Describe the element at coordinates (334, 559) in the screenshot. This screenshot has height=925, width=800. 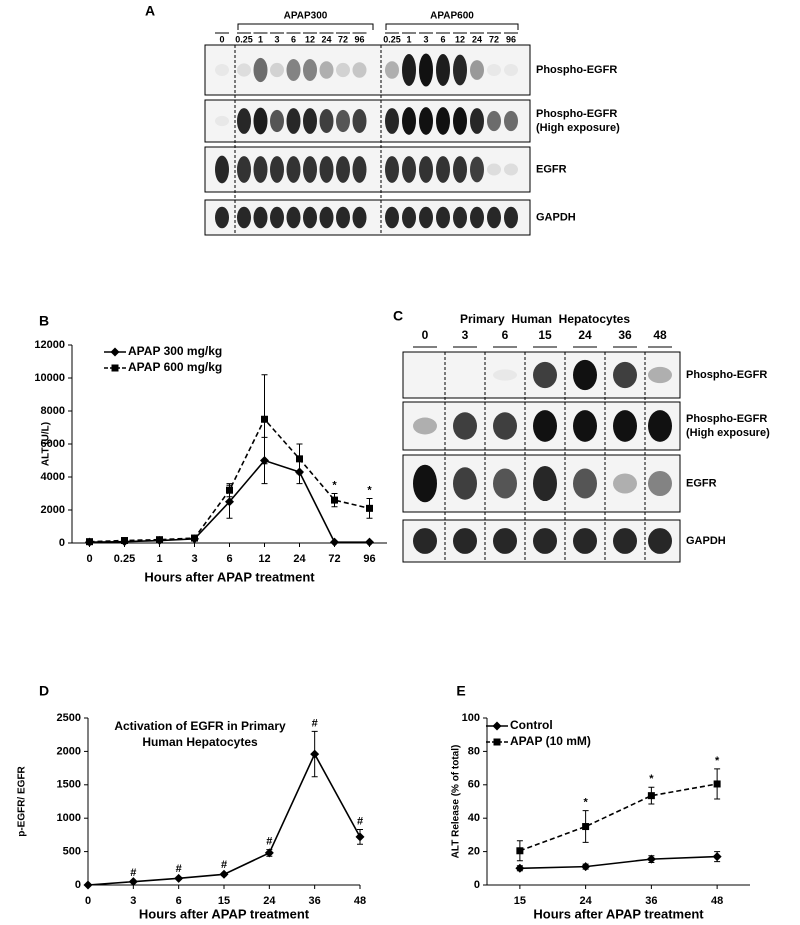
I see `x-tick-label: 72` at that location.